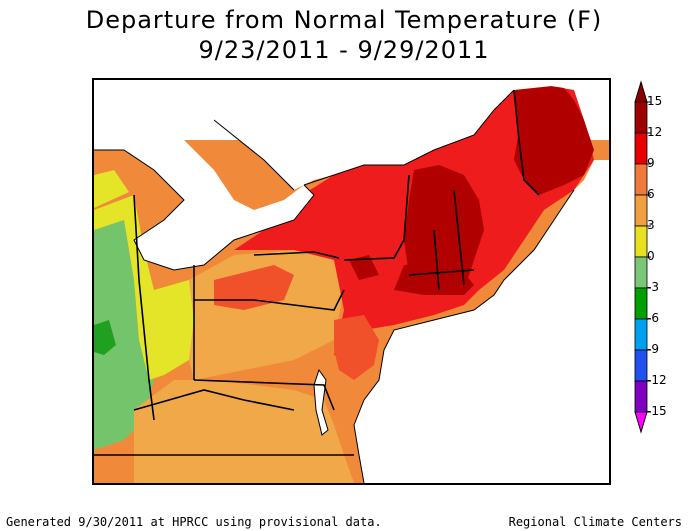 This screenshot has width=688, height=531. I want to click on region-nj-orangered, so click(356, 347).